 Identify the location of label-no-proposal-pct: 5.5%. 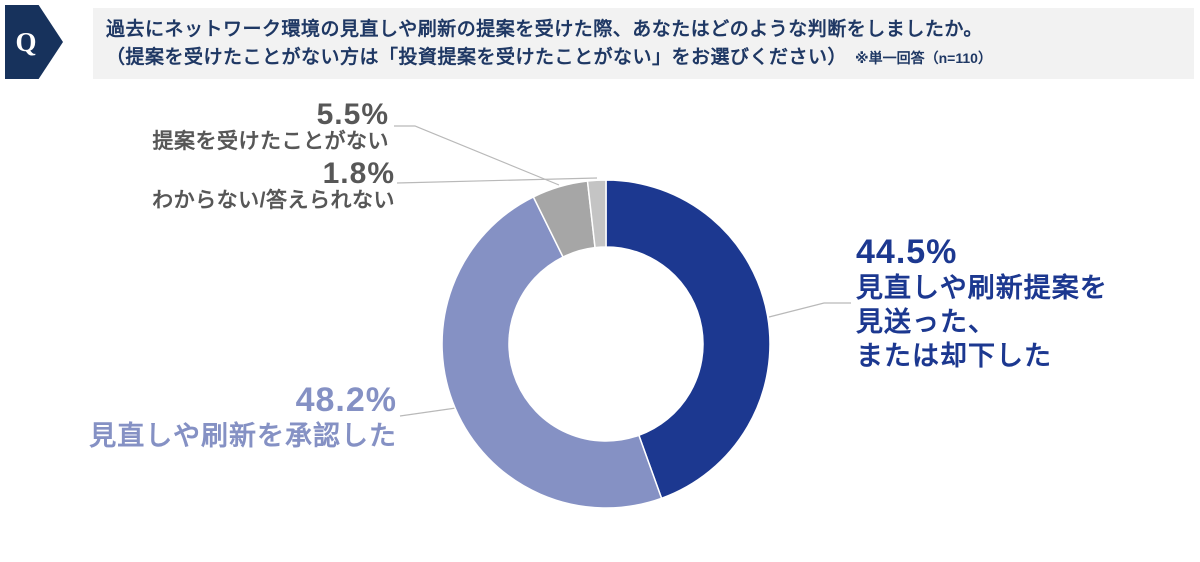
(352, 114).